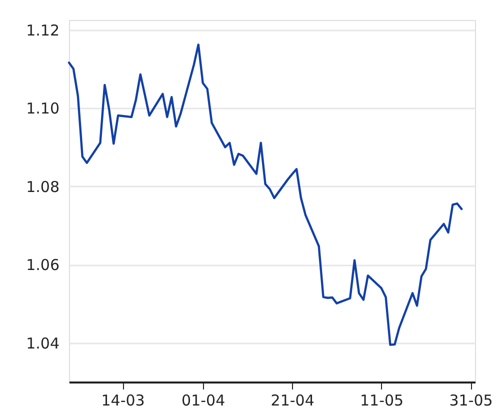 This screenshot has height=418, width=502. Describe the element at coordinates (43, 109) in the screenshot. I see `y-tick-label: 1.10` at that location.